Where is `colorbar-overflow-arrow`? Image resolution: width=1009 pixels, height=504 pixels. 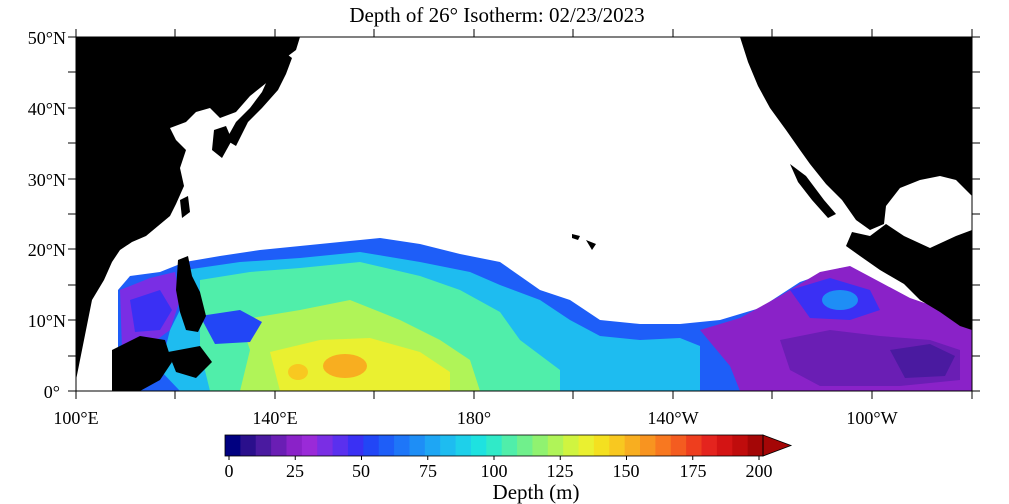 colorbar-overflow-arrow is located at coordinates (777, 445).